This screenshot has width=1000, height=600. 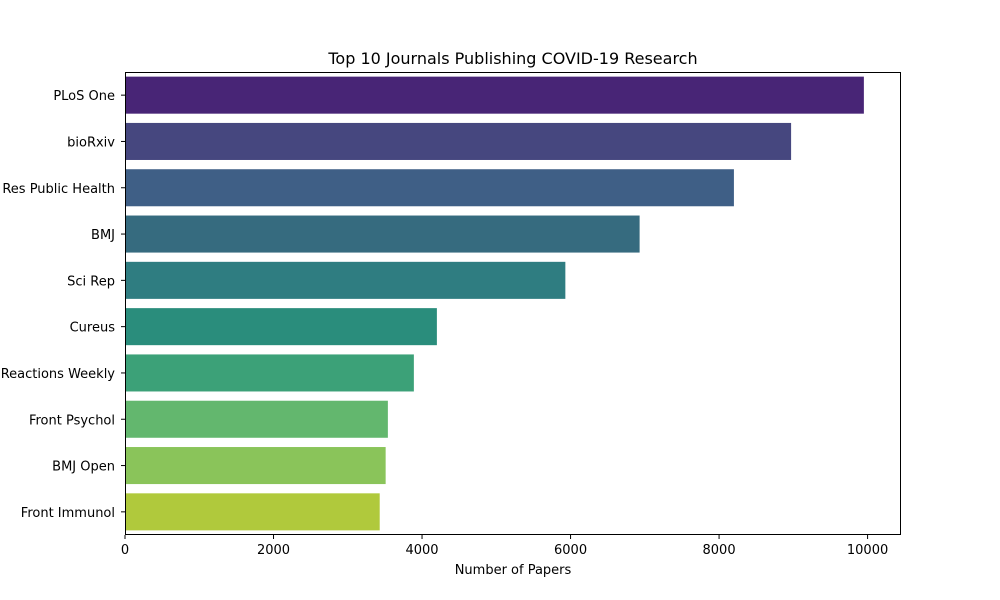 What do you see at coordinates (570, 550) in the screenshot?
I see `x-tick-label: 6000` at bounding box center [570, 550].